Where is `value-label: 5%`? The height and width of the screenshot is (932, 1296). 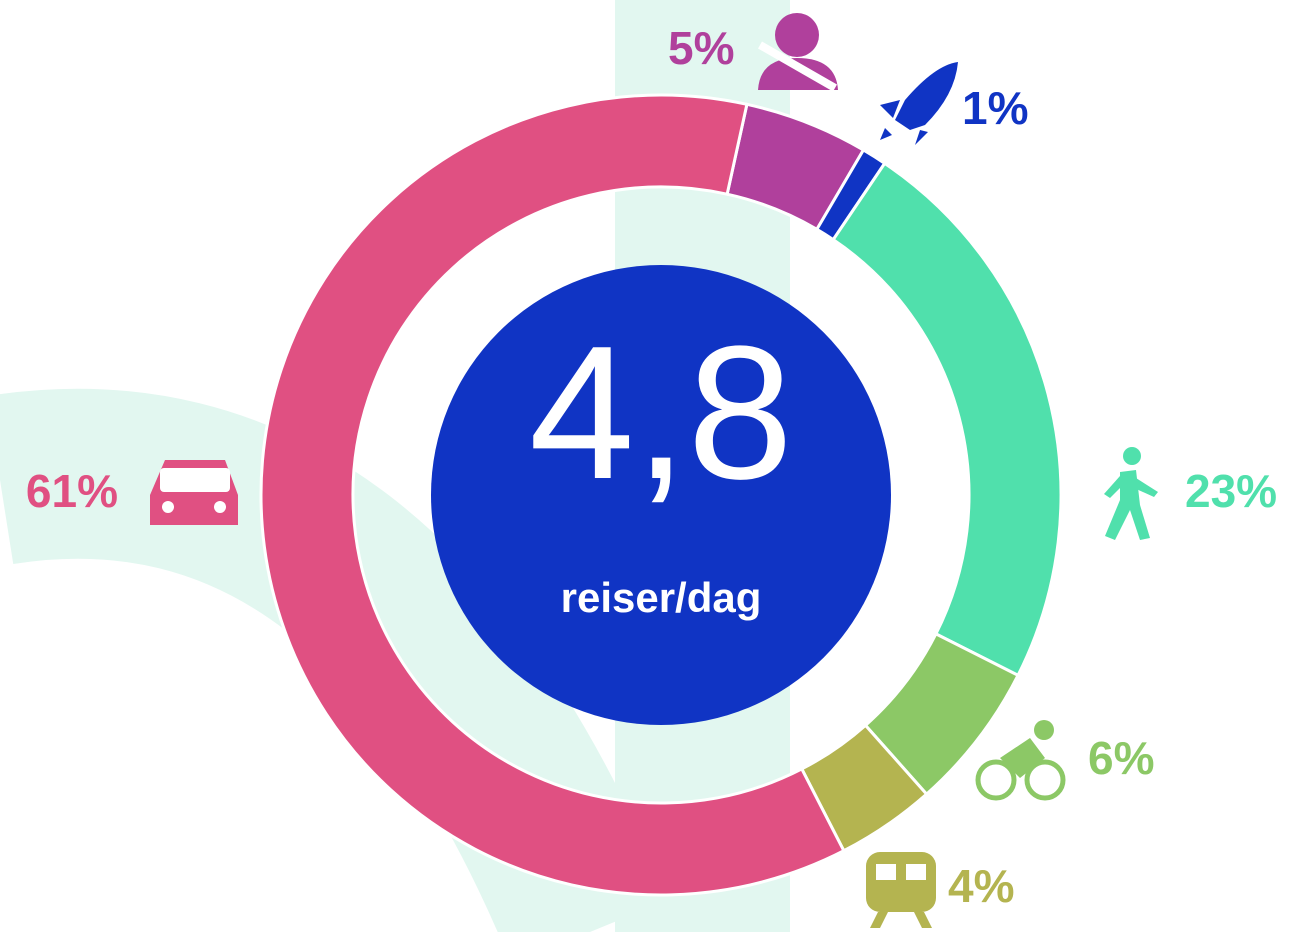
value-label: 5% is located at coordinates (701, 48).